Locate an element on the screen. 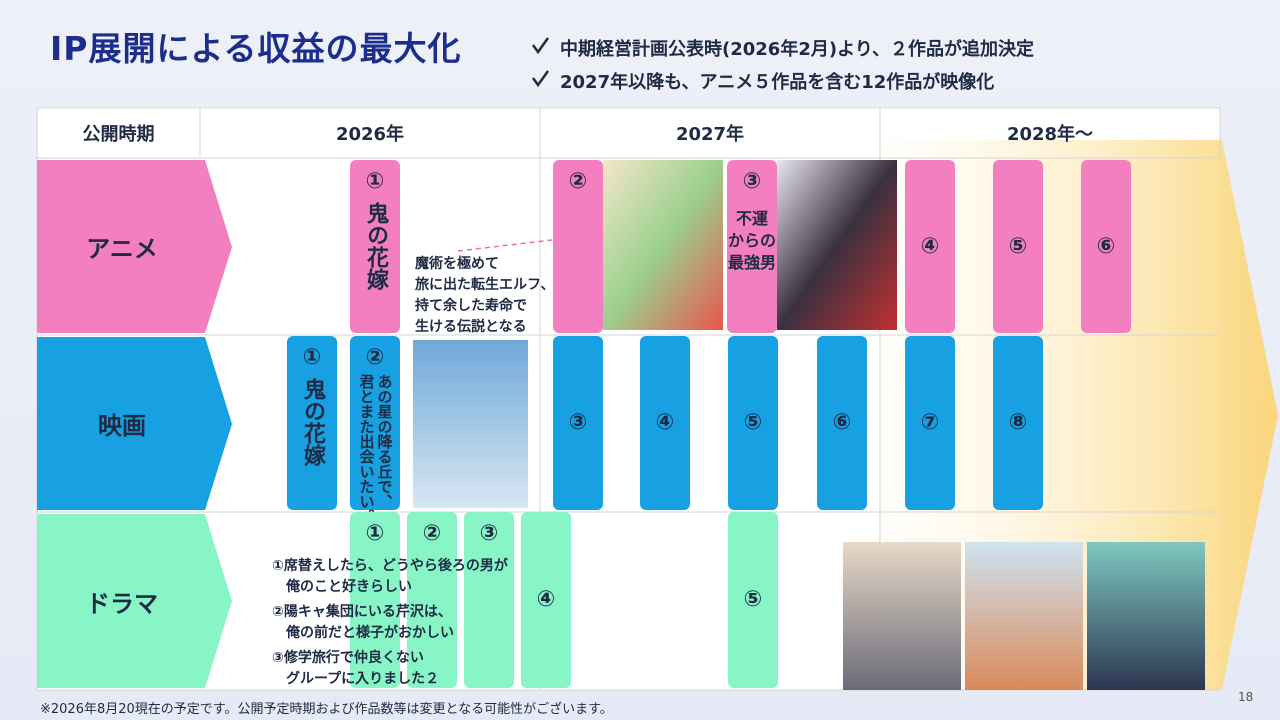  title-line: 不運 is located at coordinates (751, 218).